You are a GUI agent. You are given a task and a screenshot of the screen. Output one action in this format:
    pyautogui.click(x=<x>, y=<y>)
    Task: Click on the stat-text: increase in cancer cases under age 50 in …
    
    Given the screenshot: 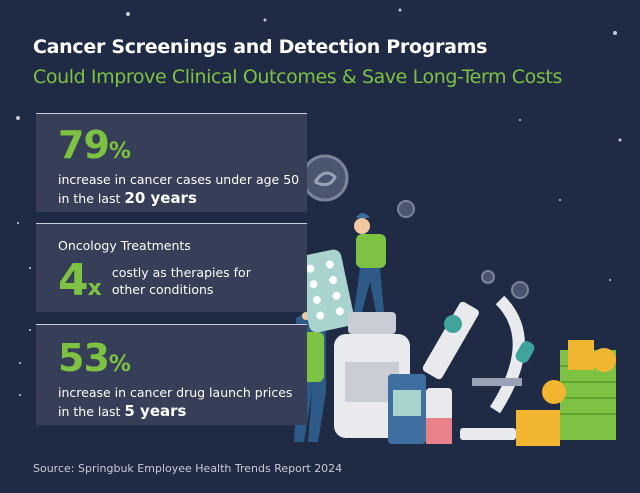 What is the action you would take?
    pyautogui.click(x=179, y=189)
    